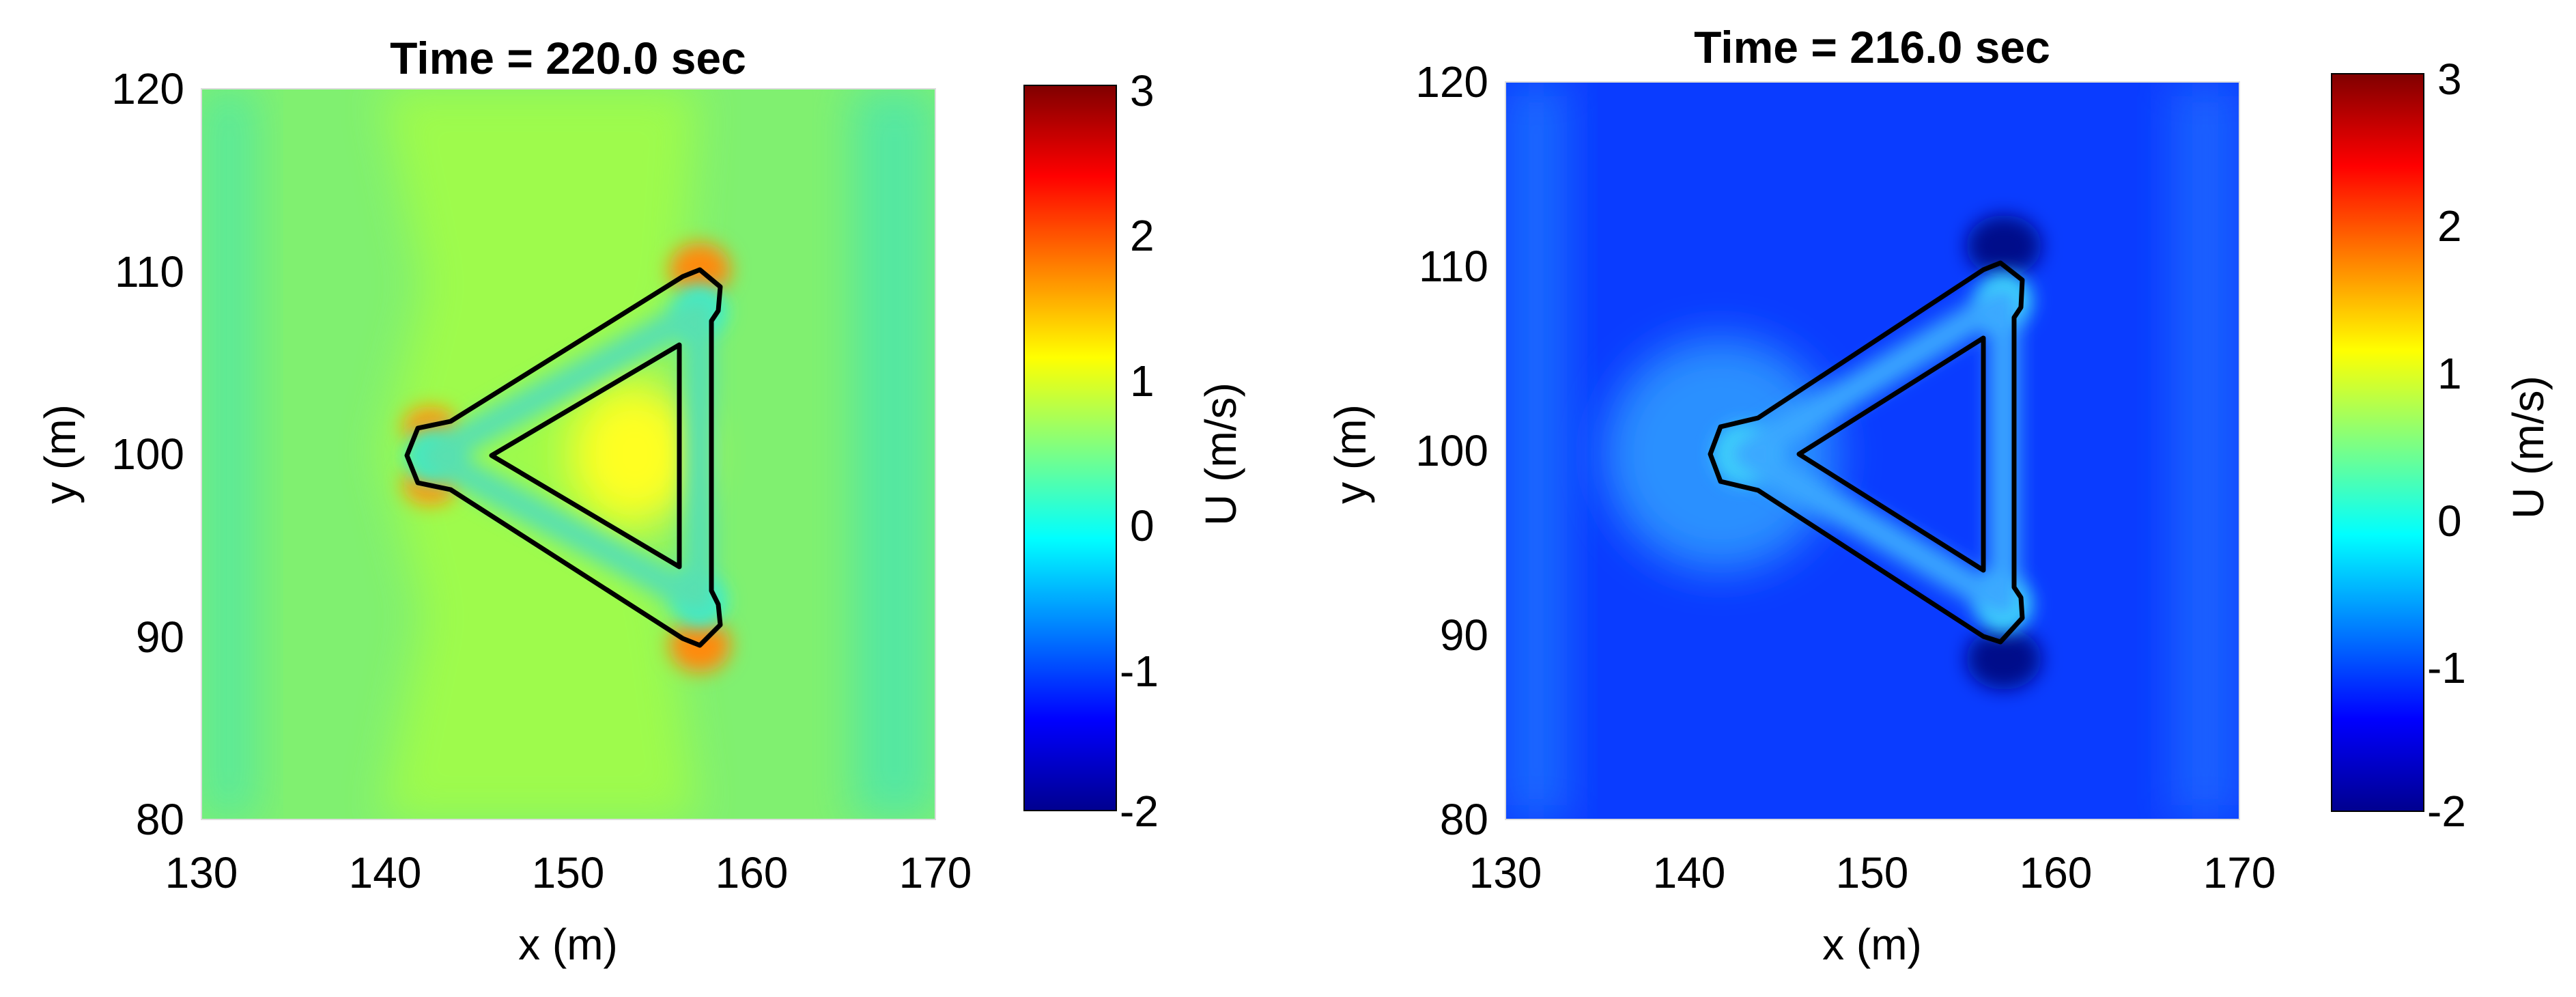 This screenshot has height=997, width=2576. What do you see at coordinates (2377, 442) in the screenshot?
I see `panel-right-colorbar-gradient` at bounding box center [2377, 442].